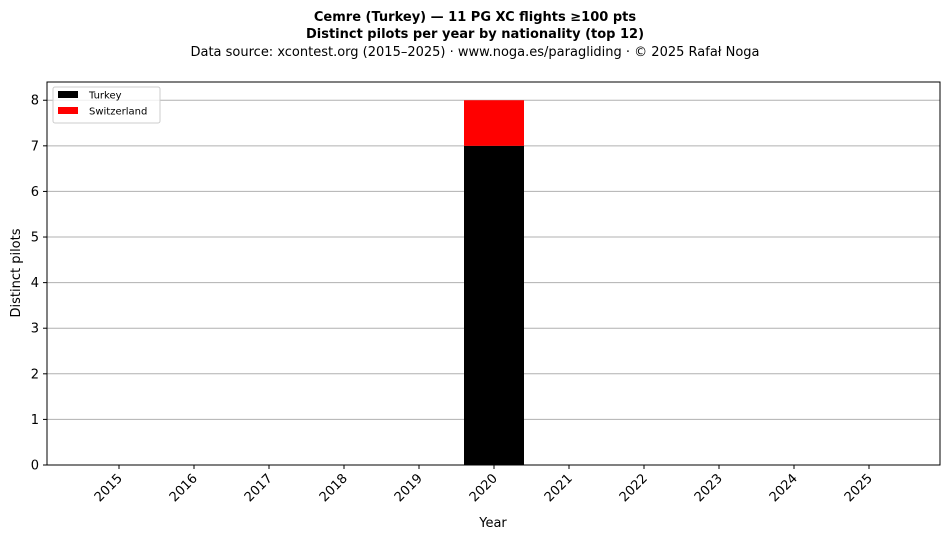  I want to click on x-axis-label: Year, so click(492, 523).